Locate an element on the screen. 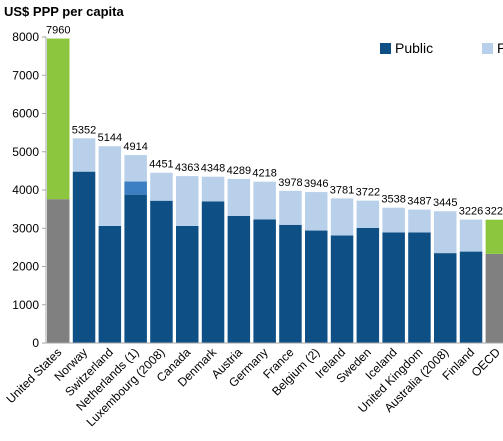 The image size is (503, 441). data-label: 4451 is located at coordinates (161, 165).